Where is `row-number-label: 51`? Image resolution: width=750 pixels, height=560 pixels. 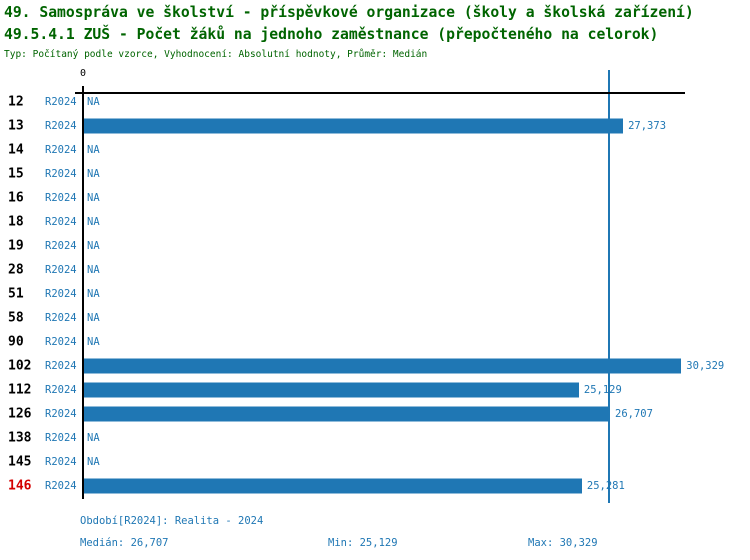 row-number-label: 51 is located at coordinates (16, 294).